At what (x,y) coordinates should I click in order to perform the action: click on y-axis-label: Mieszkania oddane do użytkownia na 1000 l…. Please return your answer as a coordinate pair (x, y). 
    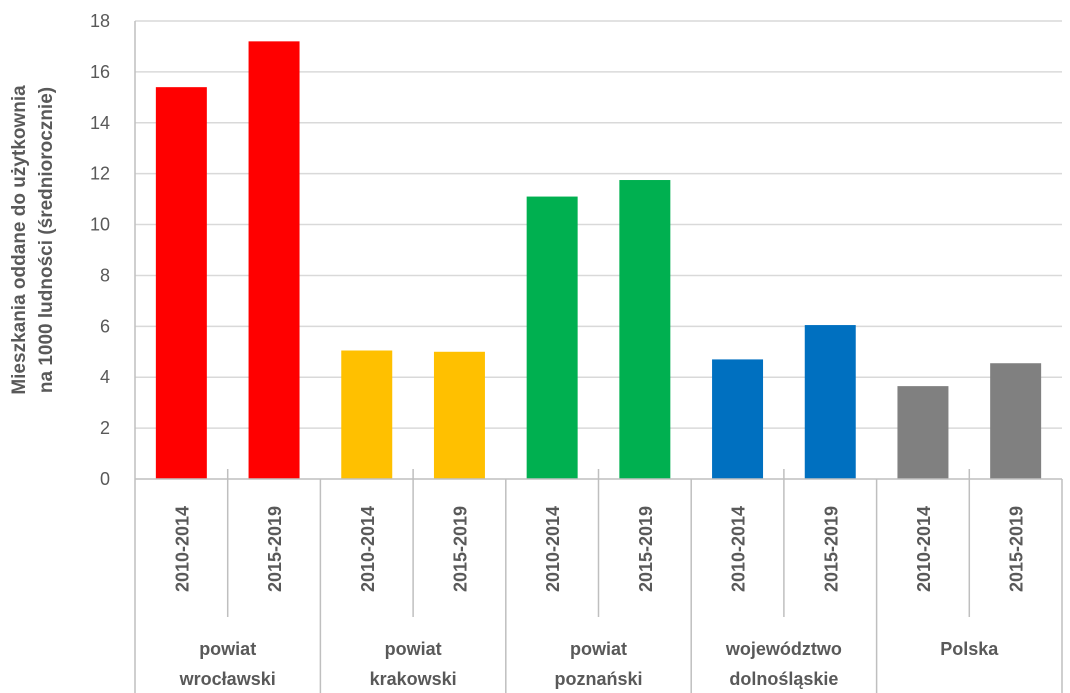
    Looking at the image, I should click on (33, 240).